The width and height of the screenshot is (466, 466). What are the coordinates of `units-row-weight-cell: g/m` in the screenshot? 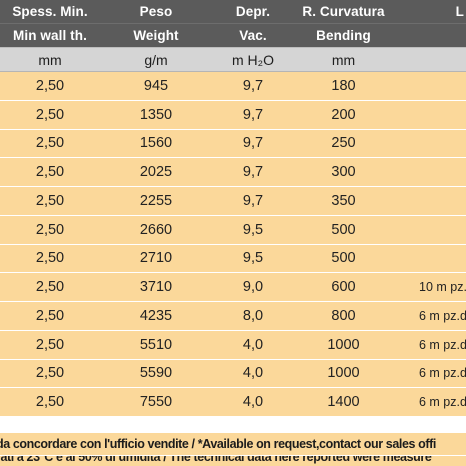 It's located at (156, 60).